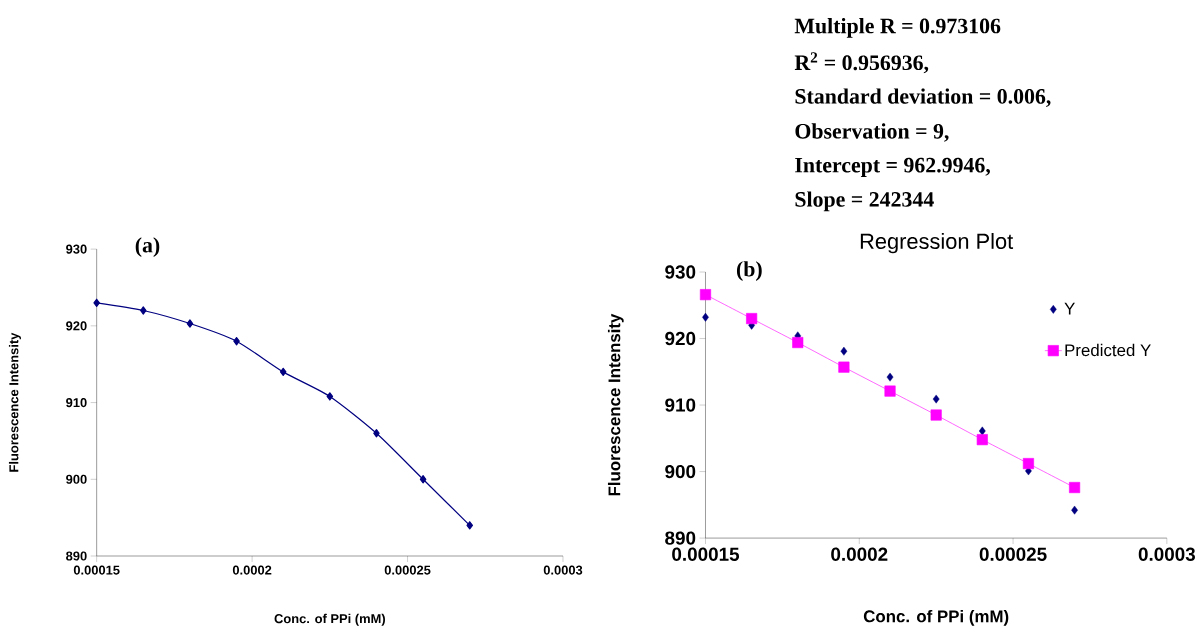 Image resolution: width=1199 pixels, height=629 pixels. I want to click on annotation: (a), so click(147, 247).